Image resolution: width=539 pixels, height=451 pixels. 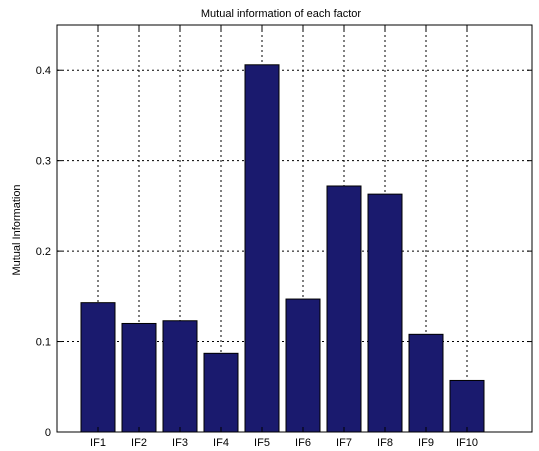 I want to click on chart-title: Mutual information of each factor, so click(x=281, y=14).